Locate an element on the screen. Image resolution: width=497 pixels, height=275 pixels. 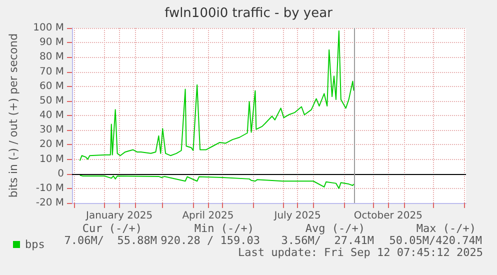
line-series is located at coordinates (216, 181).